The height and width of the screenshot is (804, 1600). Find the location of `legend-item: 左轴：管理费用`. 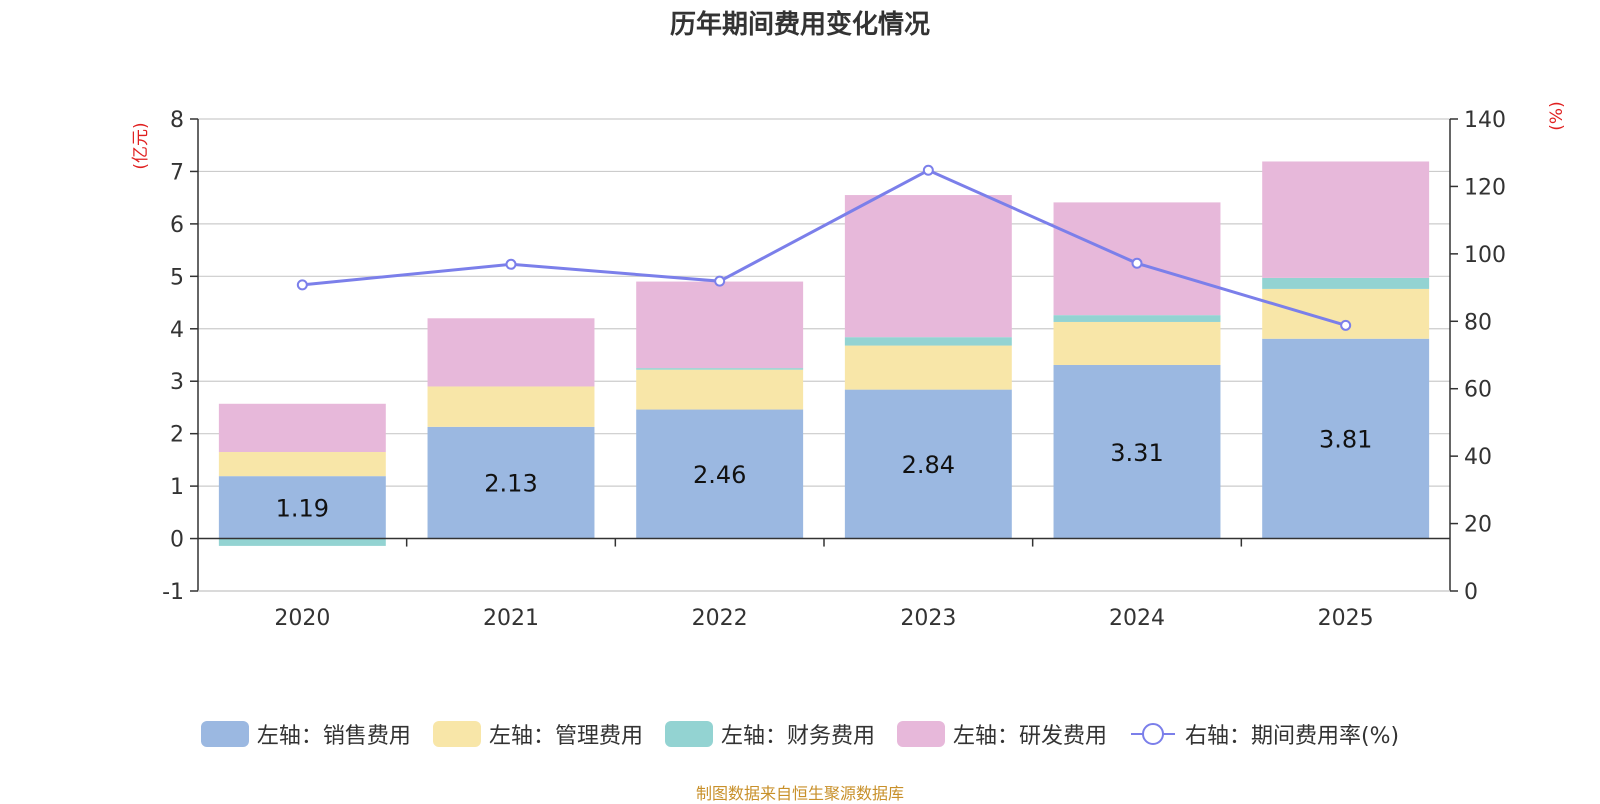

legend-item: 左轴：管理费用 is located at coordinates (537, 734).